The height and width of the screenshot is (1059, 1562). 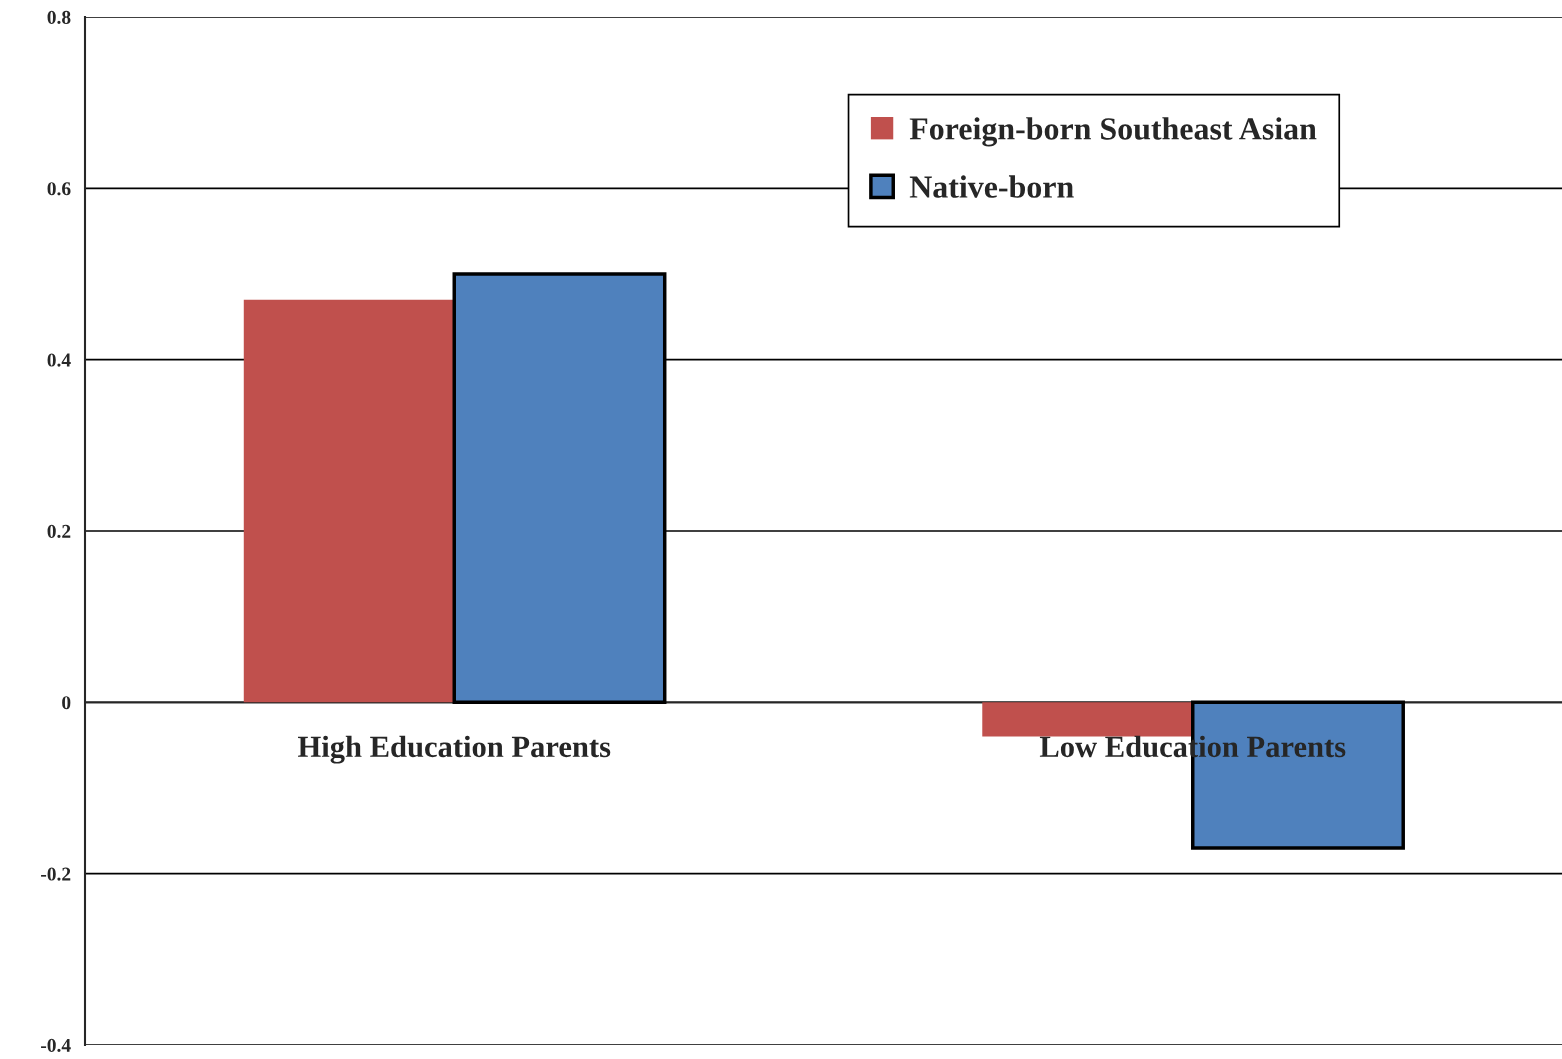 What do you see at coordinates (56, 874) in the screenshot?
I see `y-tick-label: -0.2` at bounding box center [56, 874].